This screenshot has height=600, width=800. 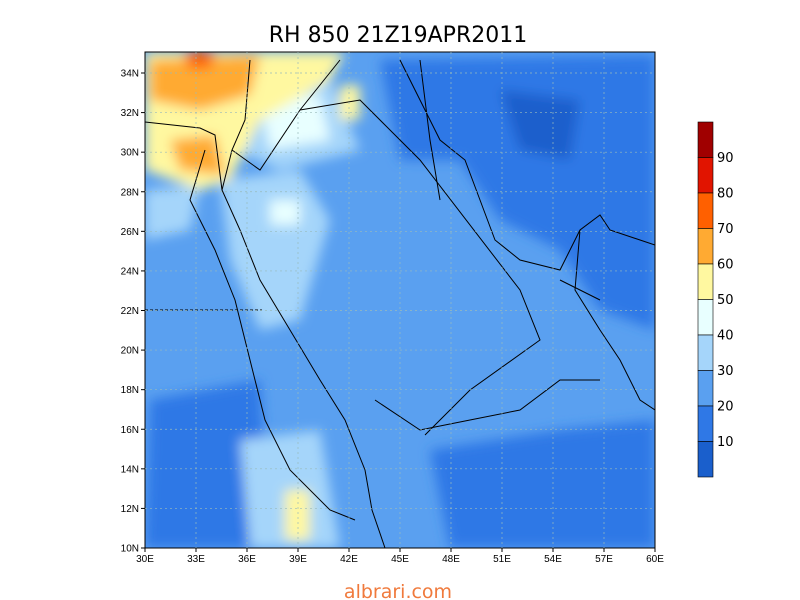 What do you see at coordinates (725, 265) in the screenshot?
I see `colorbar-label: 60` at bounding box center [725, 265].